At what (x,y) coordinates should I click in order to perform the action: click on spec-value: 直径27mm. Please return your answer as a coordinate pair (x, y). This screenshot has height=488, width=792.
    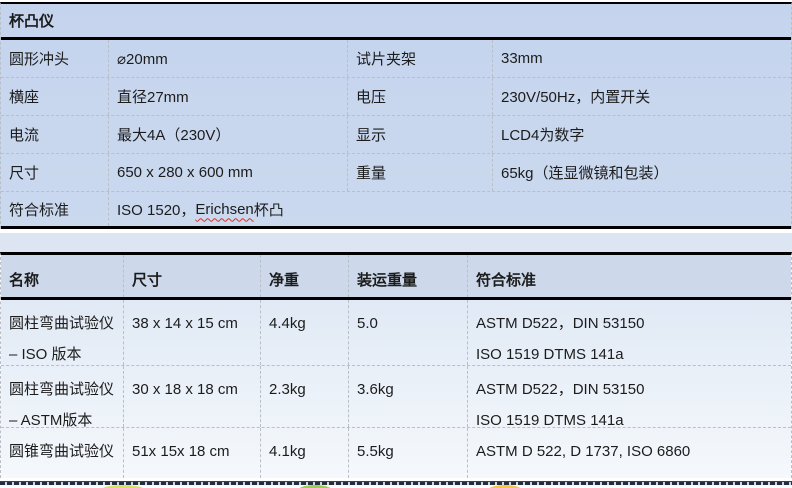
    Looking at the image, I should click on (228, 96).